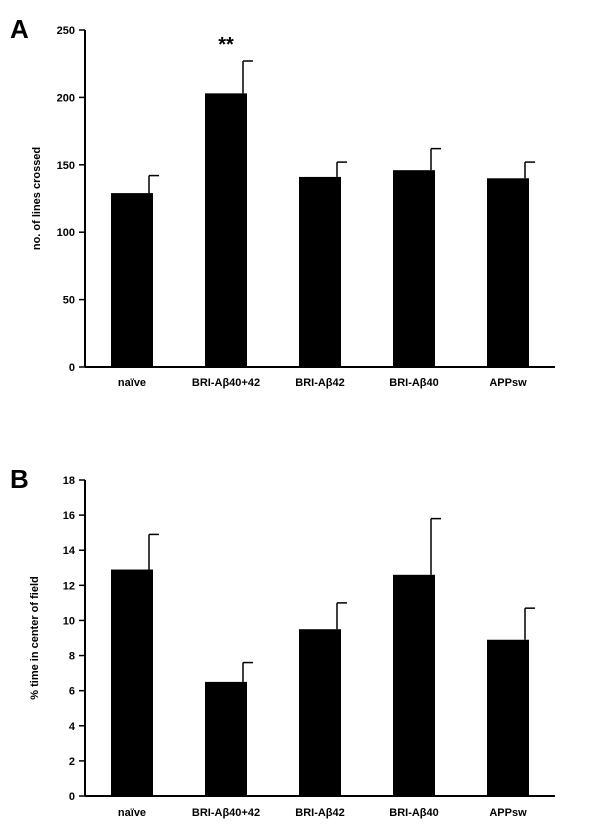 The image size is (600, 828). Describe the element at coordinates (66, 233) in the screenshot. I see `y-tick-label: 100` at that location.